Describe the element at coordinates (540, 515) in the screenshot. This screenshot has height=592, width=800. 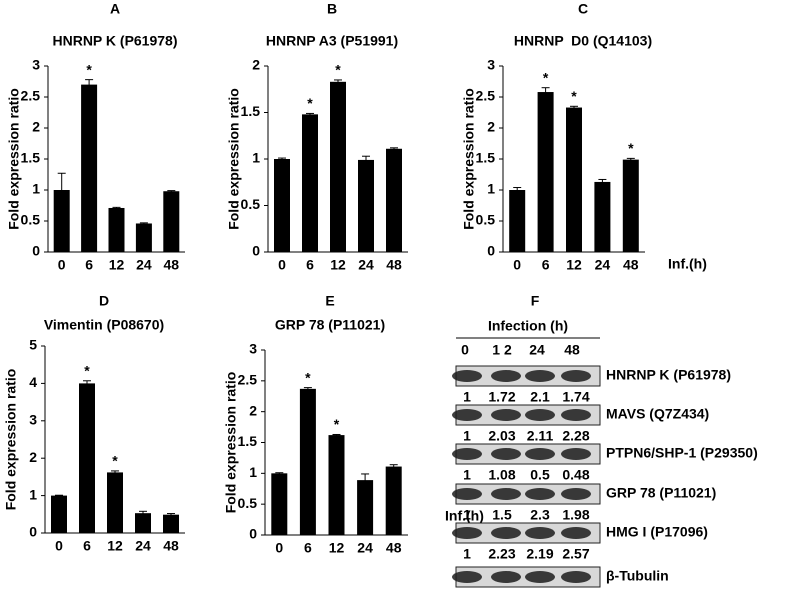
I see `blot-ratio: 2.3` at that location.